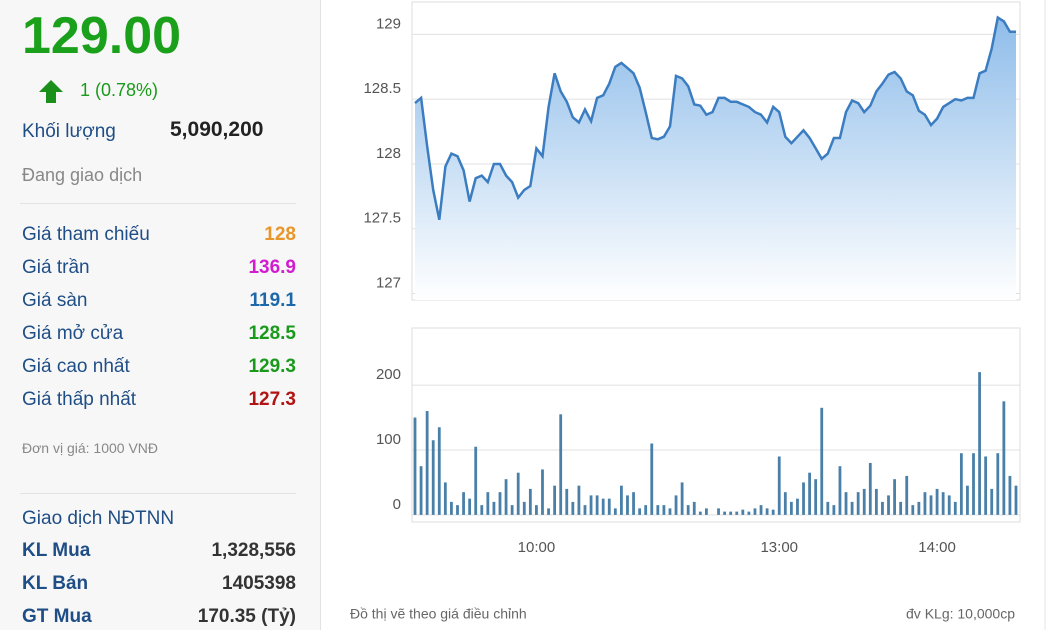 Image resolution: width=1050 pixels, height=630 pixels. I want to click on y-tick-label: 0, so click(397, 504).